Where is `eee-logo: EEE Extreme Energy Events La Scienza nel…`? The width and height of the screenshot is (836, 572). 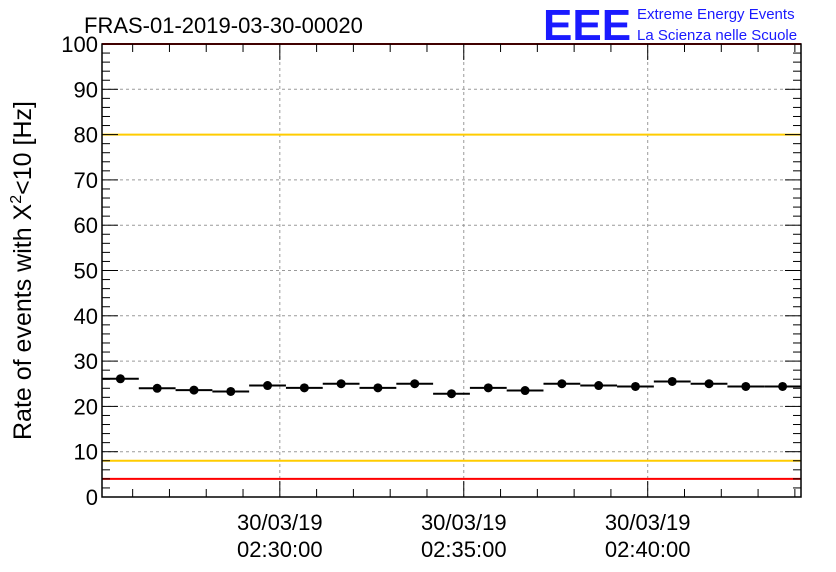 eee-logo: EEE Extreme Energy Events La Scienza nel… is located at coordinates (670, 25).